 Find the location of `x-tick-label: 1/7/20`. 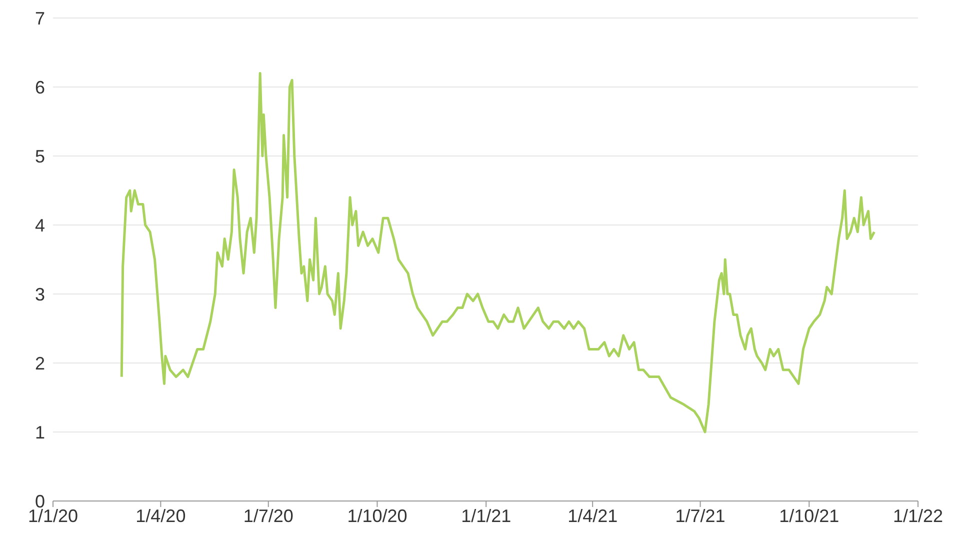

x-tick-label: 1/7/20 is located at coordinates (268, 516).